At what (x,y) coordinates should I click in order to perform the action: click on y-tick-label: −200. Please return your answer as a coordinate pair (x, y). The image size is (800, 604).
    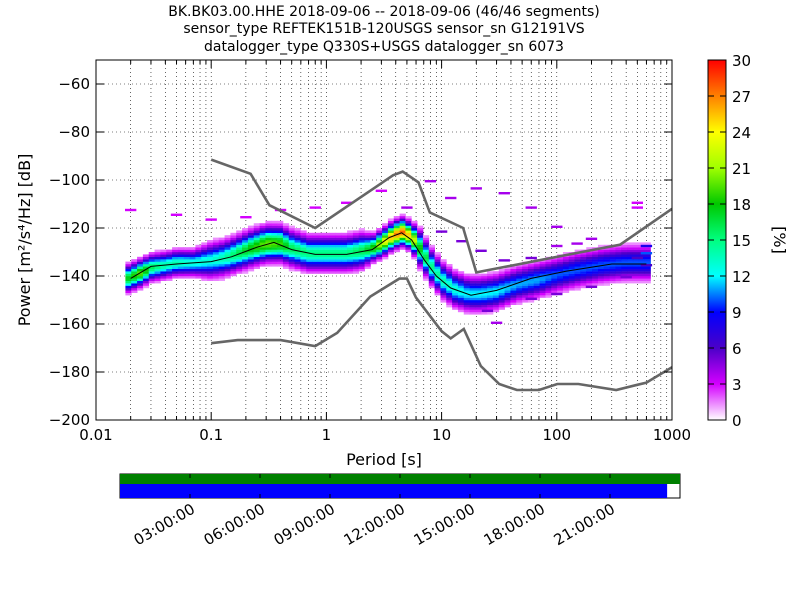
    Looking at the image, I should click on (69, 420).